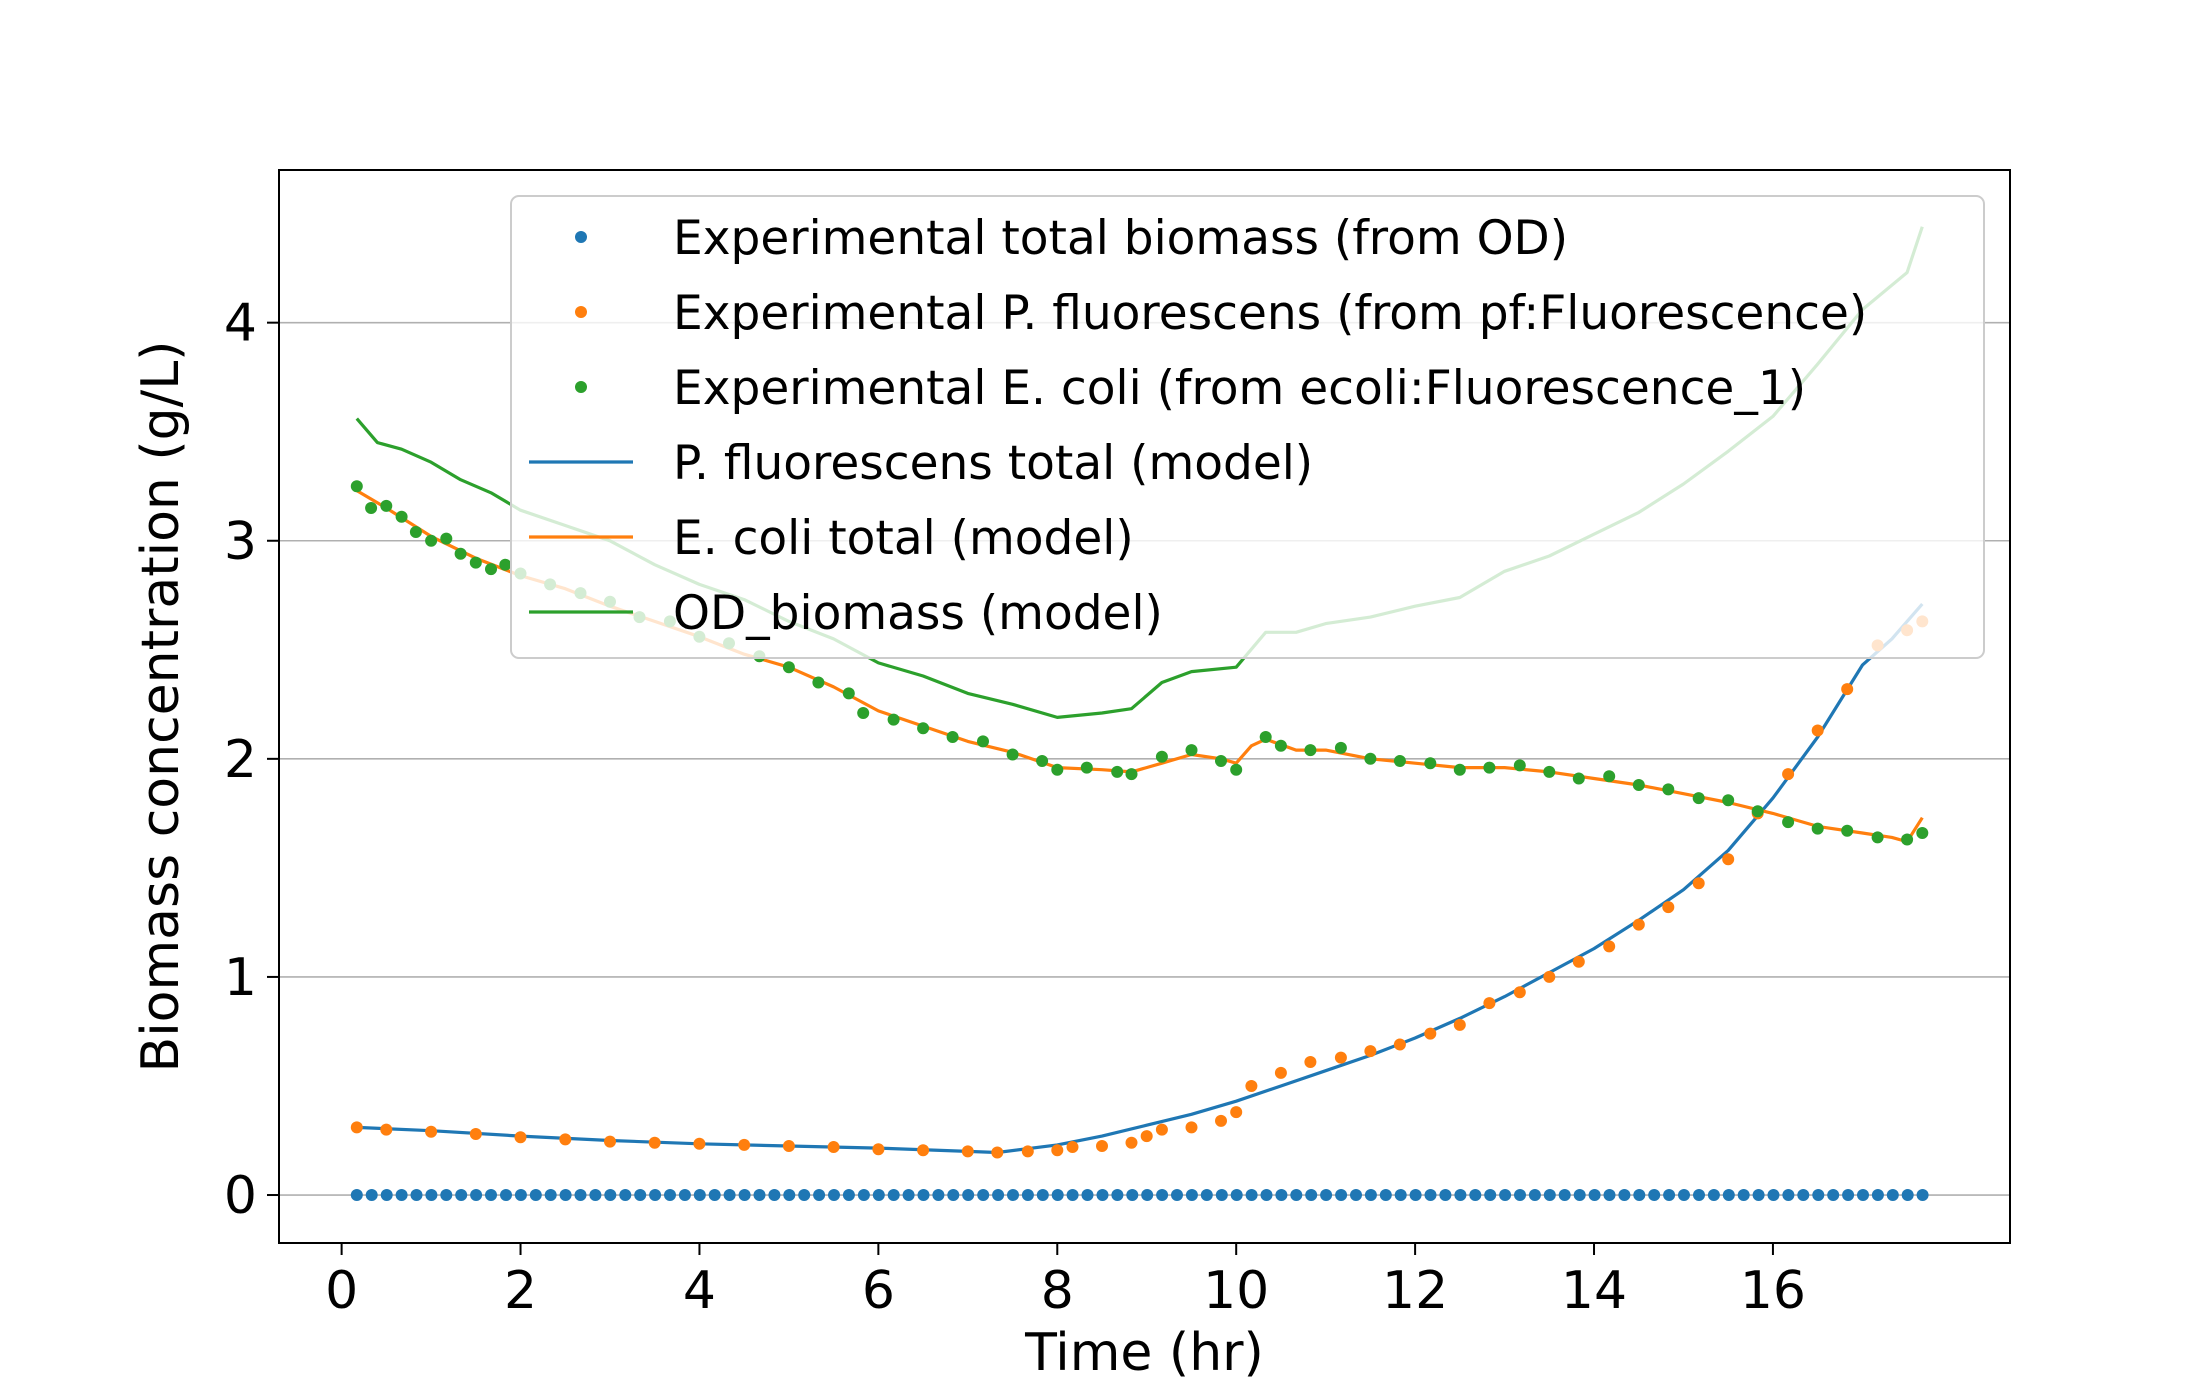 The height and width of the screenshot is (1400, 2200). I want to click on legend-marker, so click(581, 387).